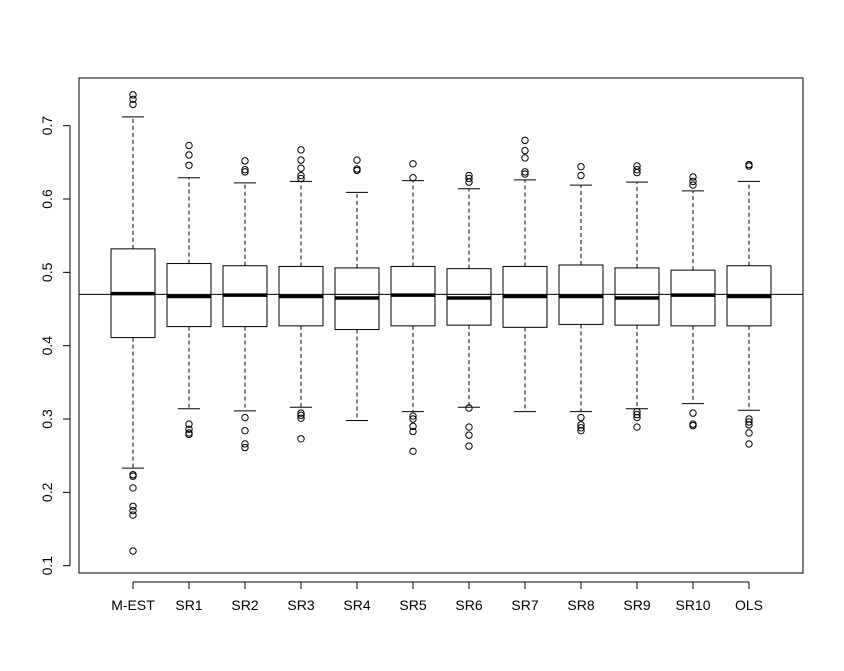 Image resolution: width=844 pixels, height=671 pixels. What do you see at coordinates (749, 304) in the screenshot?
I see `box-ols` at bounding box center [749, 304].